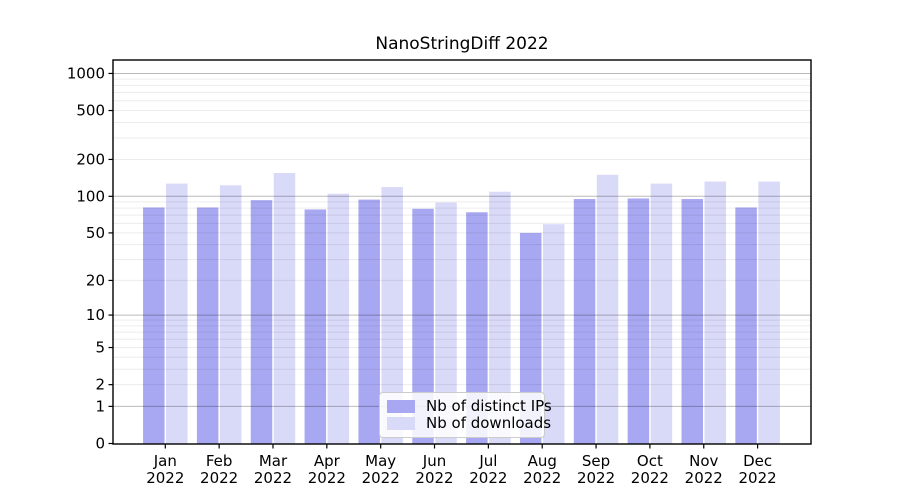 The image size is (900, 500). What do you see at coordinates (95, 280) in the screenshot?
I see `y-tick-label: 20` at bounding box center [95, 280].